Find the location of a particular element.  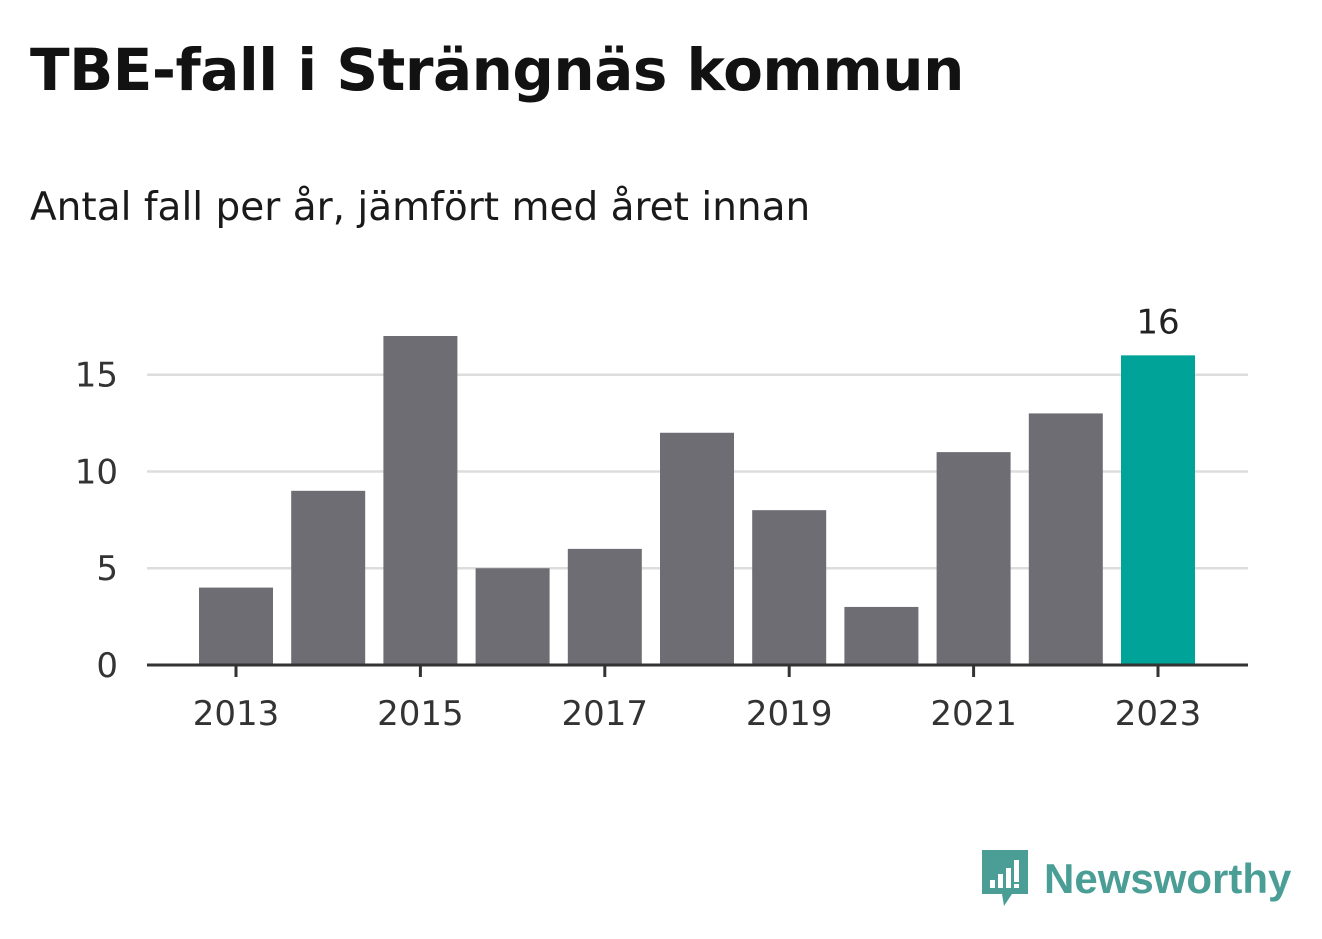

brand-name: Newsworthy is located at coordinates (1168, 878).